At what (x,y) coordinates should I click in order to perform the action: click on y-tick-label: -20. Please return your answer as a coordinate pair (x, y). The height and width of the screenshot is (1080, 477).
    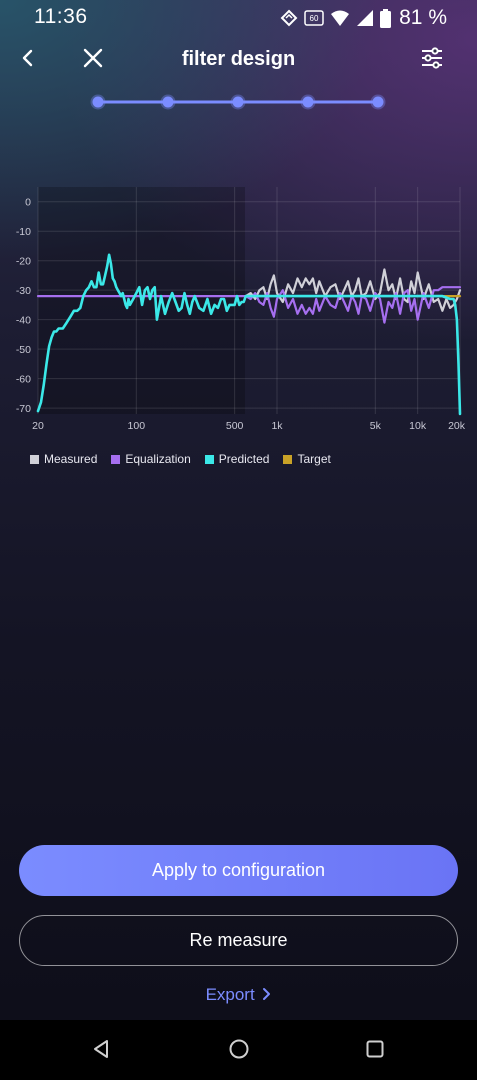
    Looking at the image, I should click on (23, 262).